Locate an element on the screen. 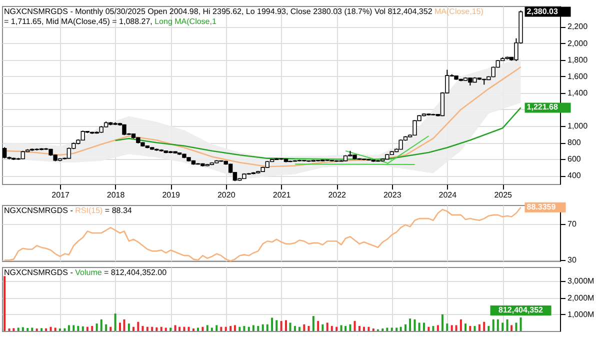  y-tick-label: 30 is located at coordinates (572, 260).